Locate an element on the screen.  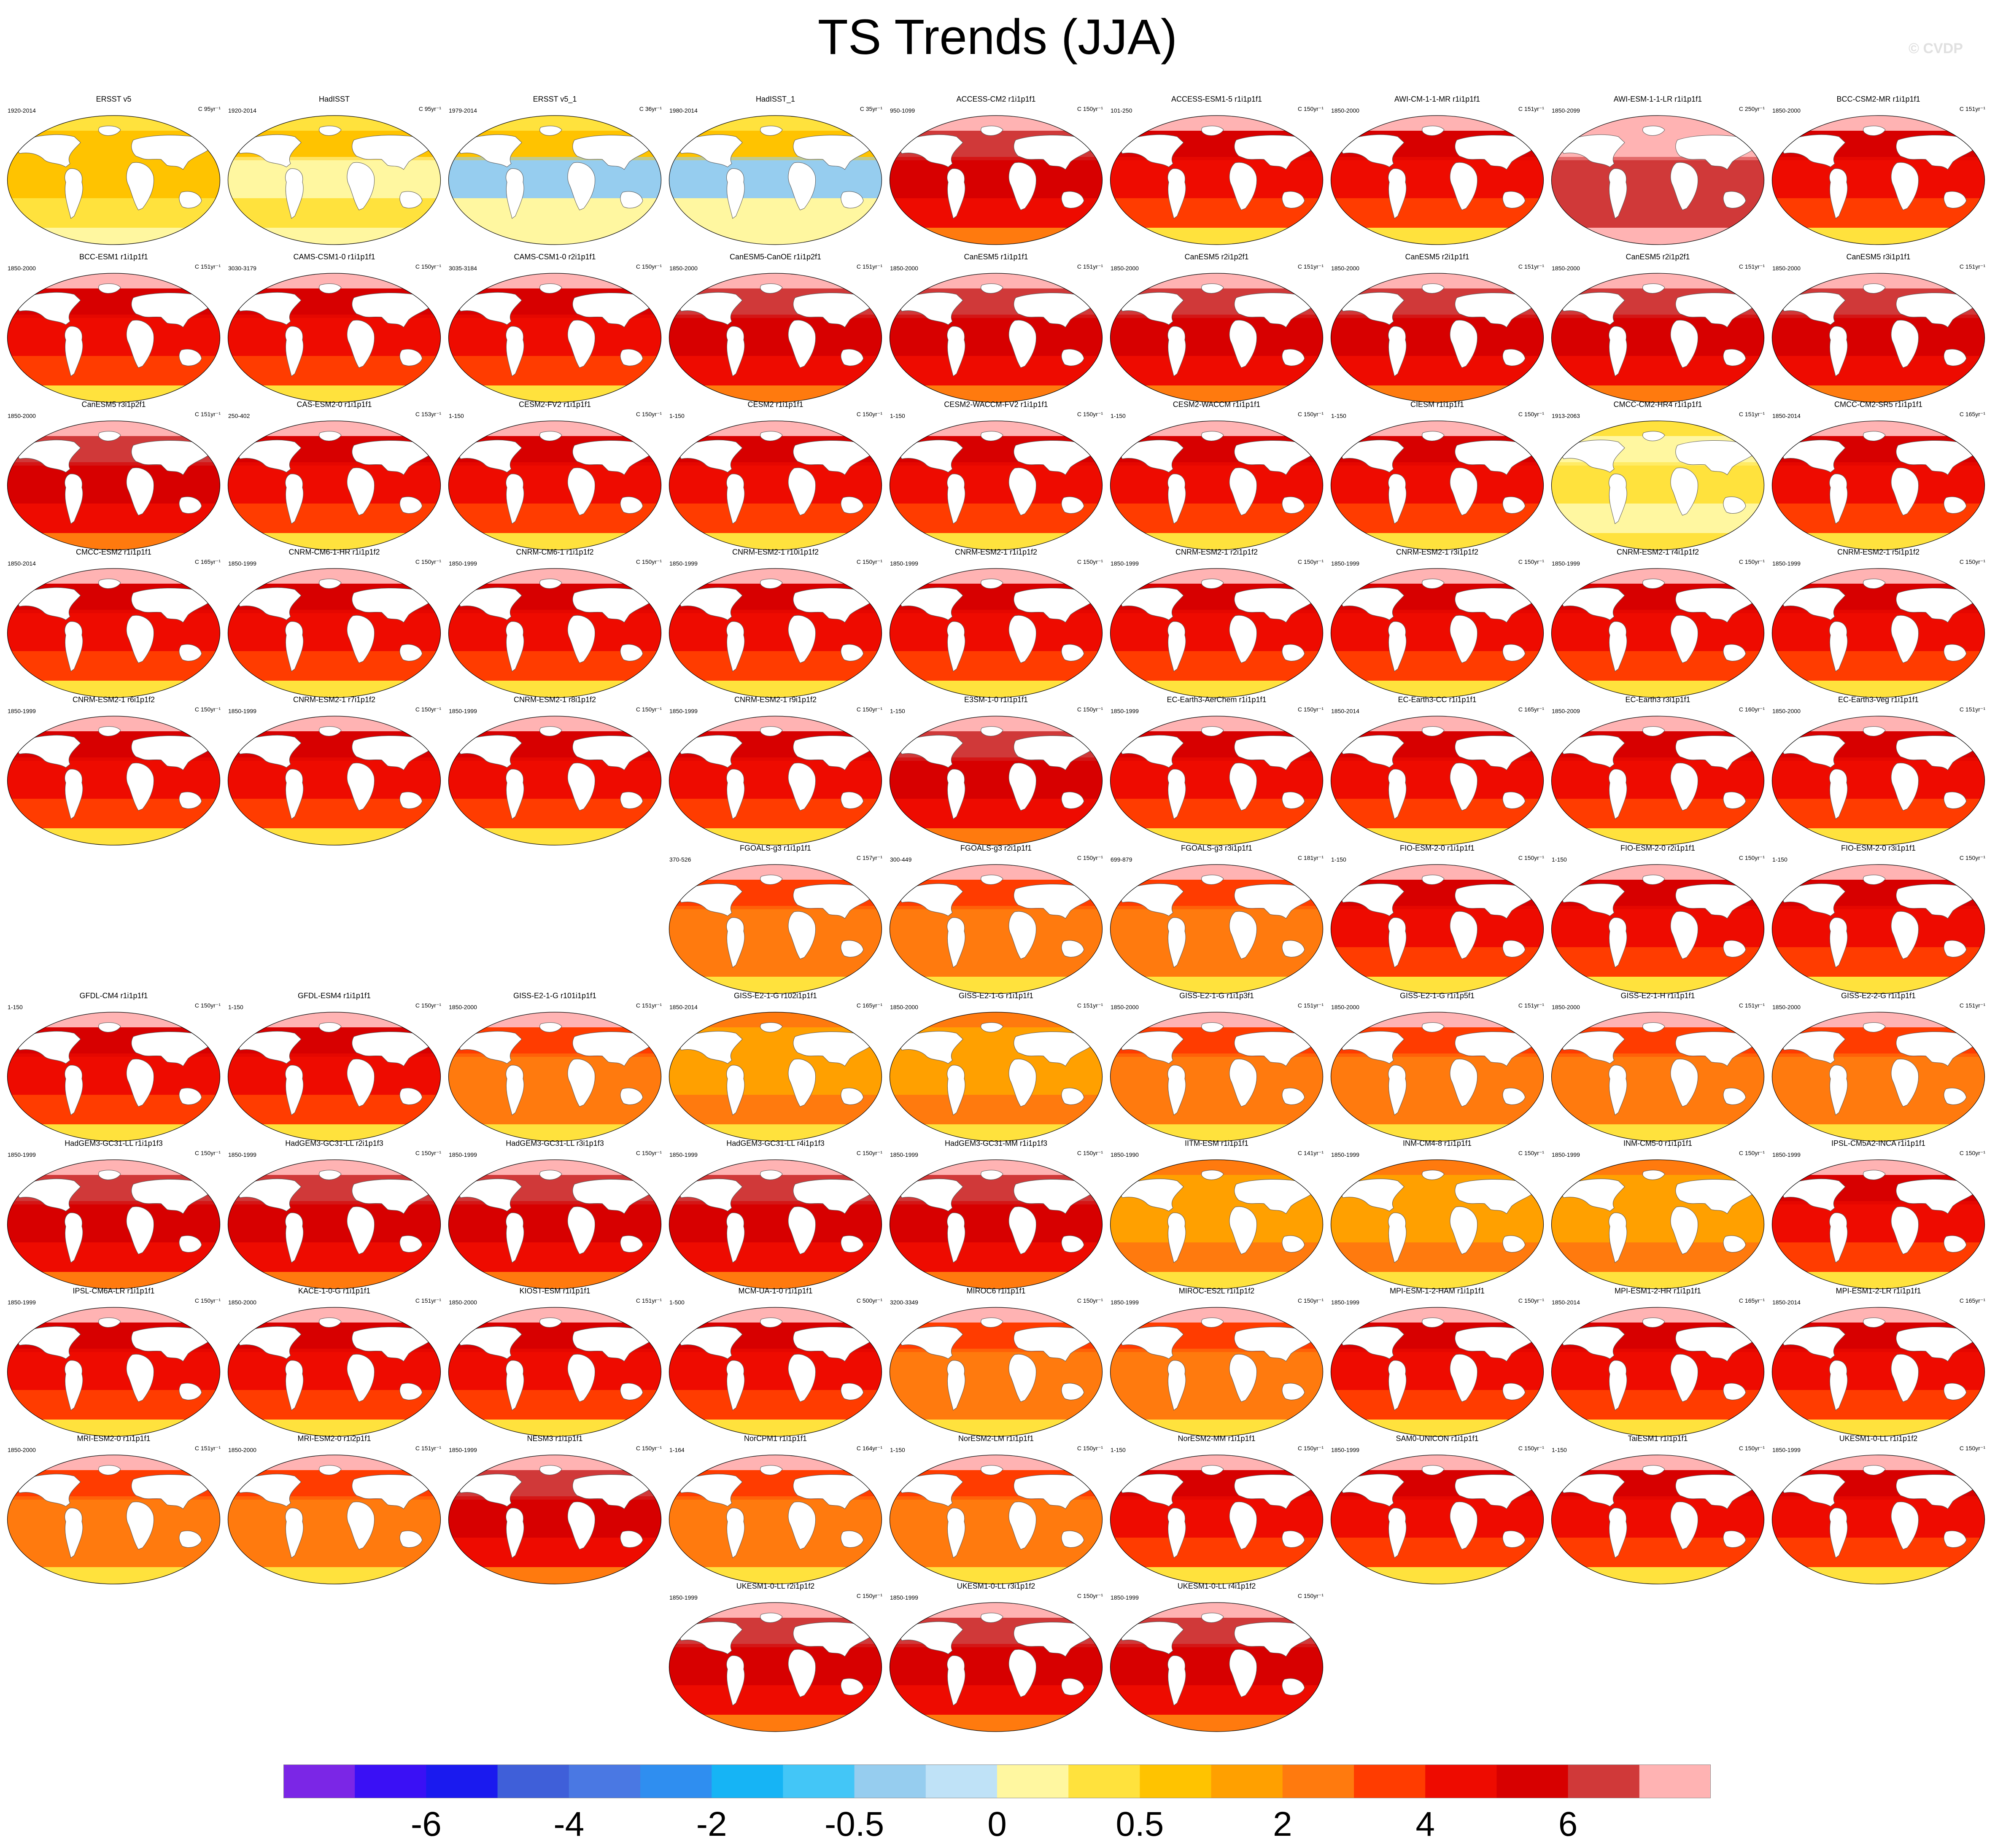
panel-title: CAMS-CSM1-0 r1i1p1f1 is located at coordinates (334, 257).